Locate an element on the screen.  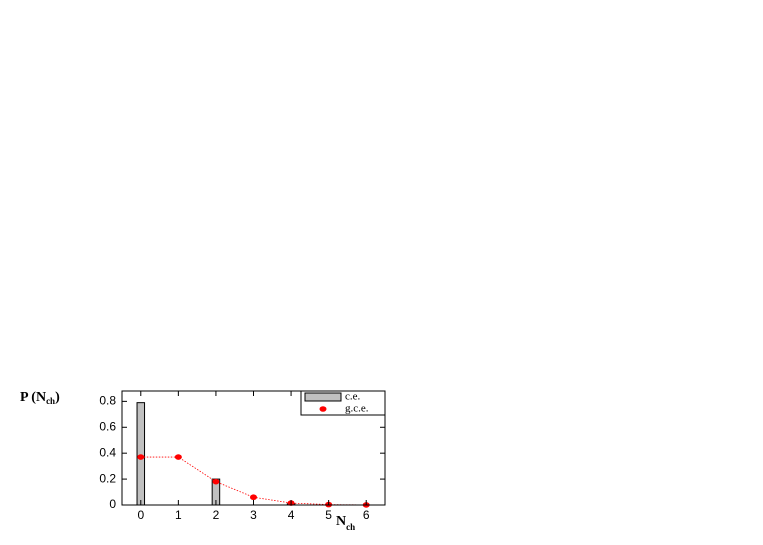
x-tick-label: 2 is located at coordinates (216, 515).